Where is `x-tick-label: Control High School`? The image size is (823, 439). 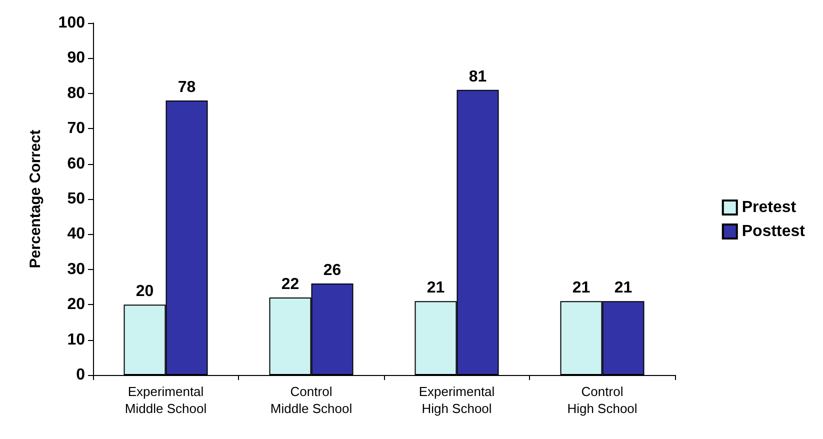
x-tick-label: Control High School is located at coordinates (602, 400).